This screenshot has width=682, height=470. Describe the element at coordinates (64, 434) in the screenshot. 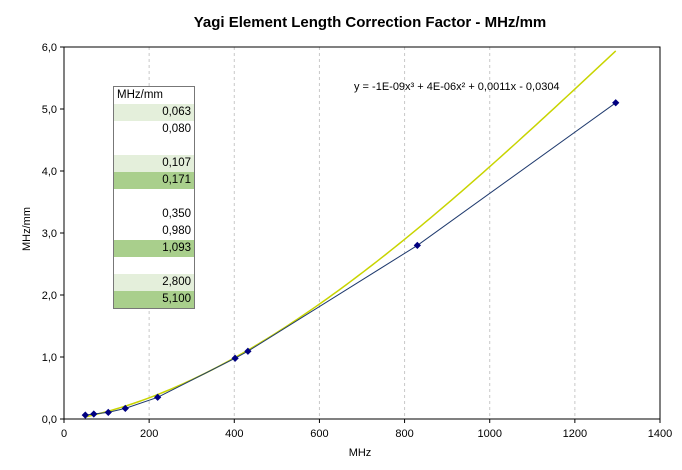

I see `x-tick-label: 0` at that location.